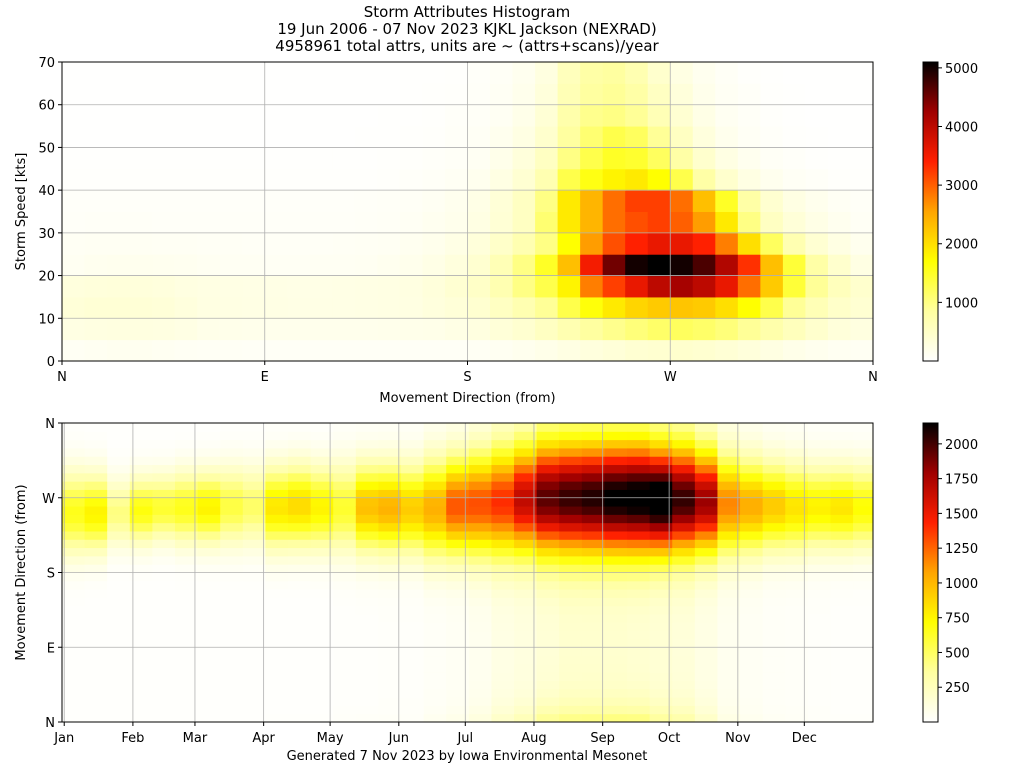 The image size is (1024, 768). Describe the element at coordinates (21, 572) in the screenshot. I see `bottom-ylabel: Movement Direction (from)` at that location.